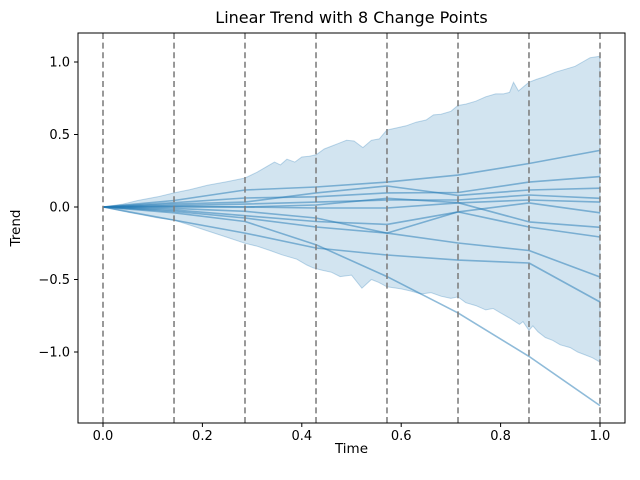  I want to click on x-tick-label: 0.0, so click(103, 436).